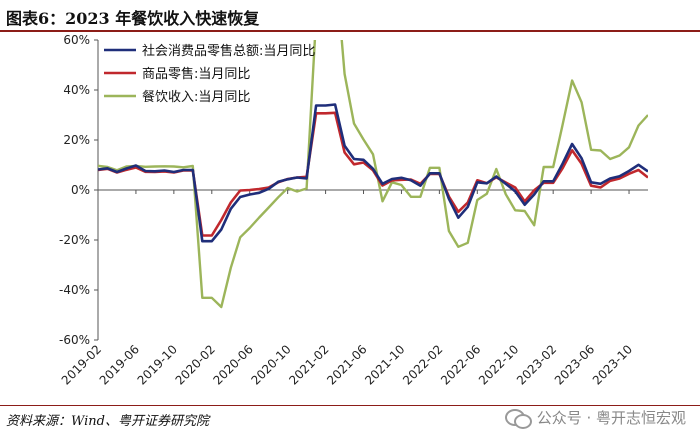 The height and width of the screenshot is (438, 700). I want to click on y-tick-label: 20%, so click(76, 140).